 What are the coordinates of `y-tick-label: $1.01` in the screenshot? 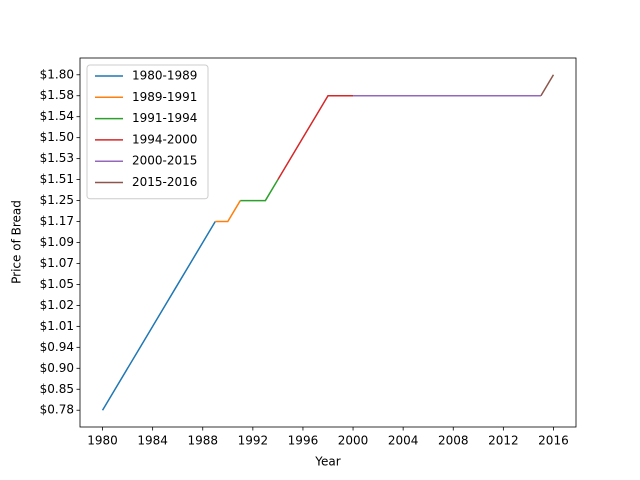 It's located at (57, 326).